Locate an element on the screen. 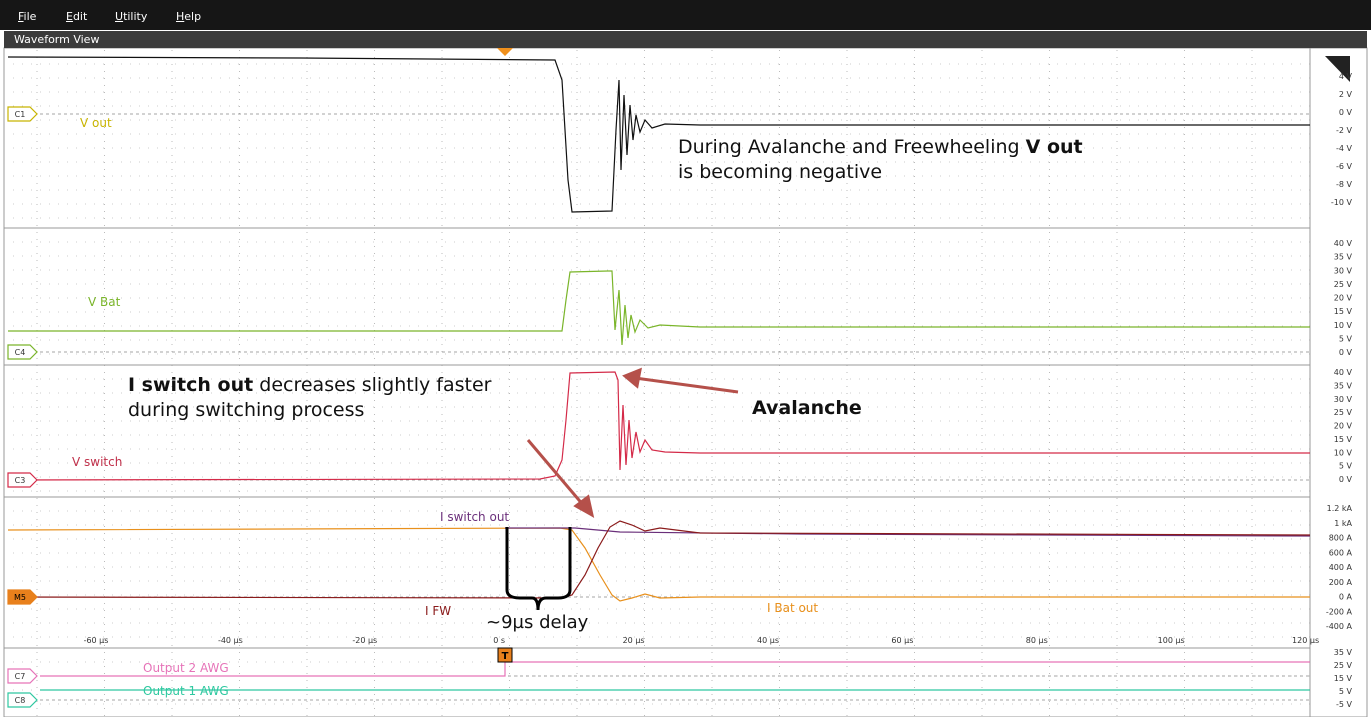 The height and width of the screenshot is (717, 1371). trace-label: Output 2 AWG is located at coordinates (186, 668).